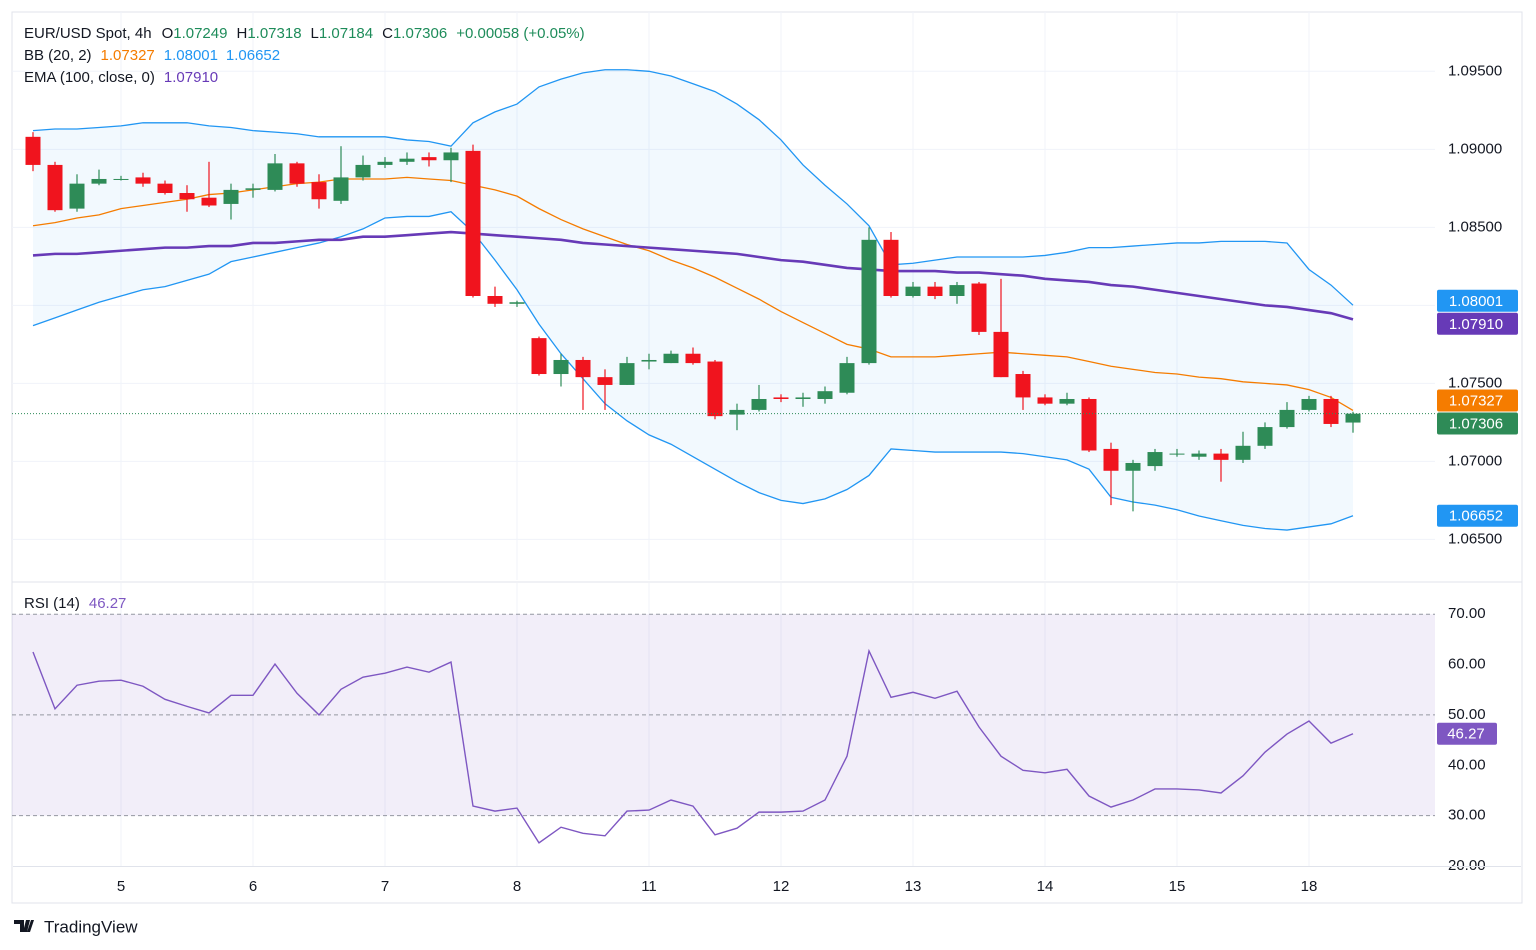 The width and height of the screenshot is (1536, 950). I want to click on price-tag-label: 1.07306, so click(1476, 423).